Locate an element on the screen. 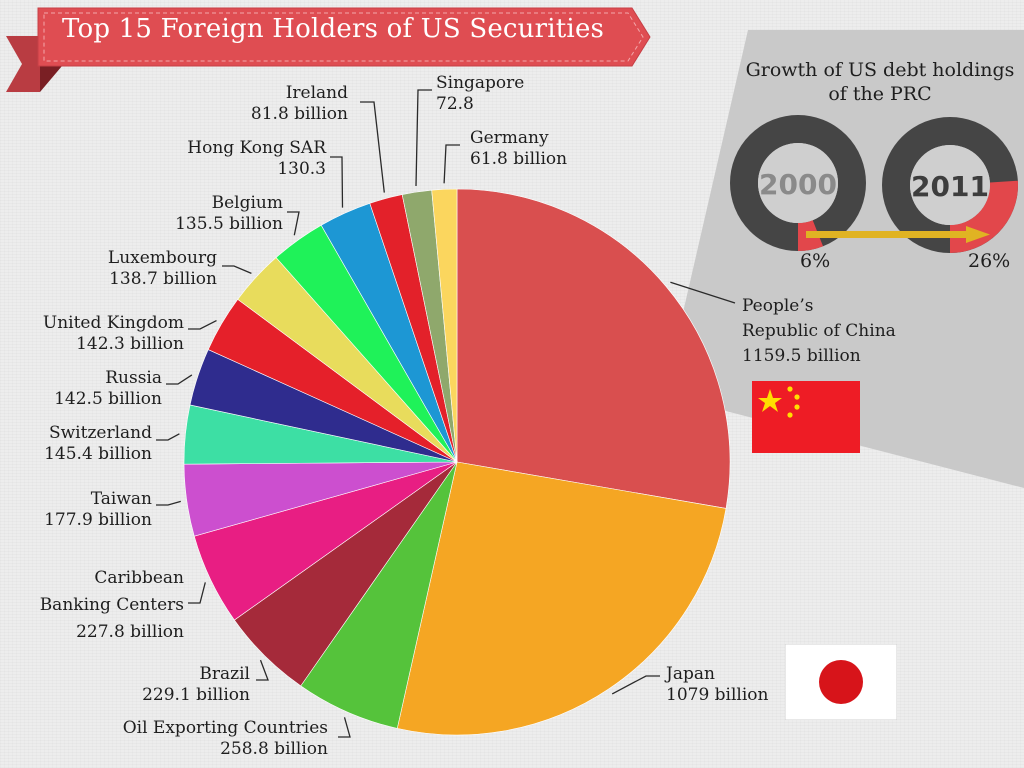  label-russia: Russia 142.5 billion is located at coordinates (108, 389).